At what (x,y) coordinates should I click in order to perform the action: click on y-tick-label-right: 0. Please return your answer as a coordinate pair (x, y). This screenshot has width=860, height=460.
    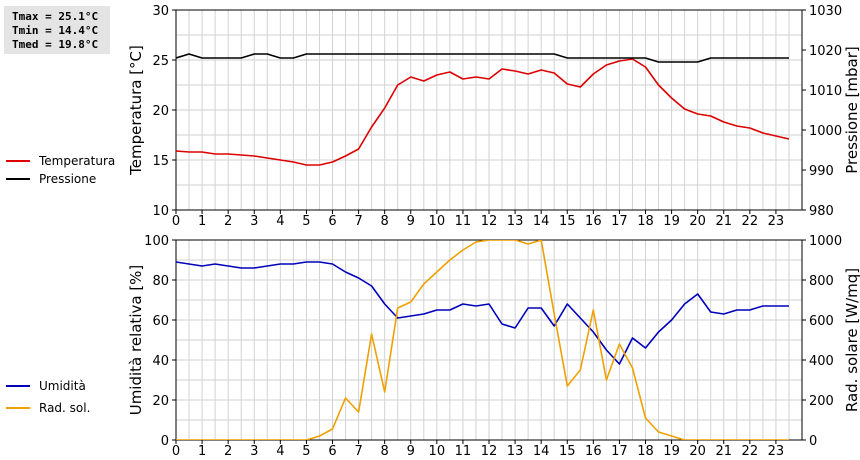
    Looking at the image, I should click on (813, 441).